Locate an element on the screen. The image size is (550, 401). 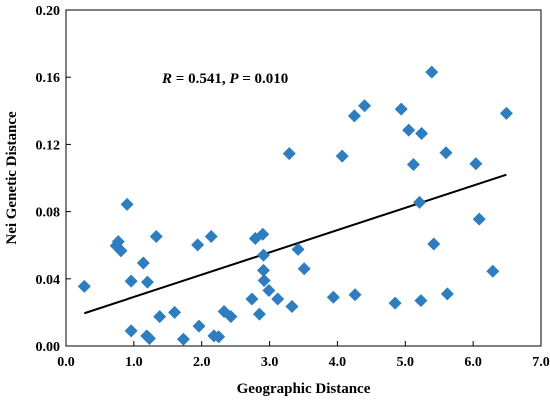
annotation-p-symbol: P is located at coordinates (234, 79).